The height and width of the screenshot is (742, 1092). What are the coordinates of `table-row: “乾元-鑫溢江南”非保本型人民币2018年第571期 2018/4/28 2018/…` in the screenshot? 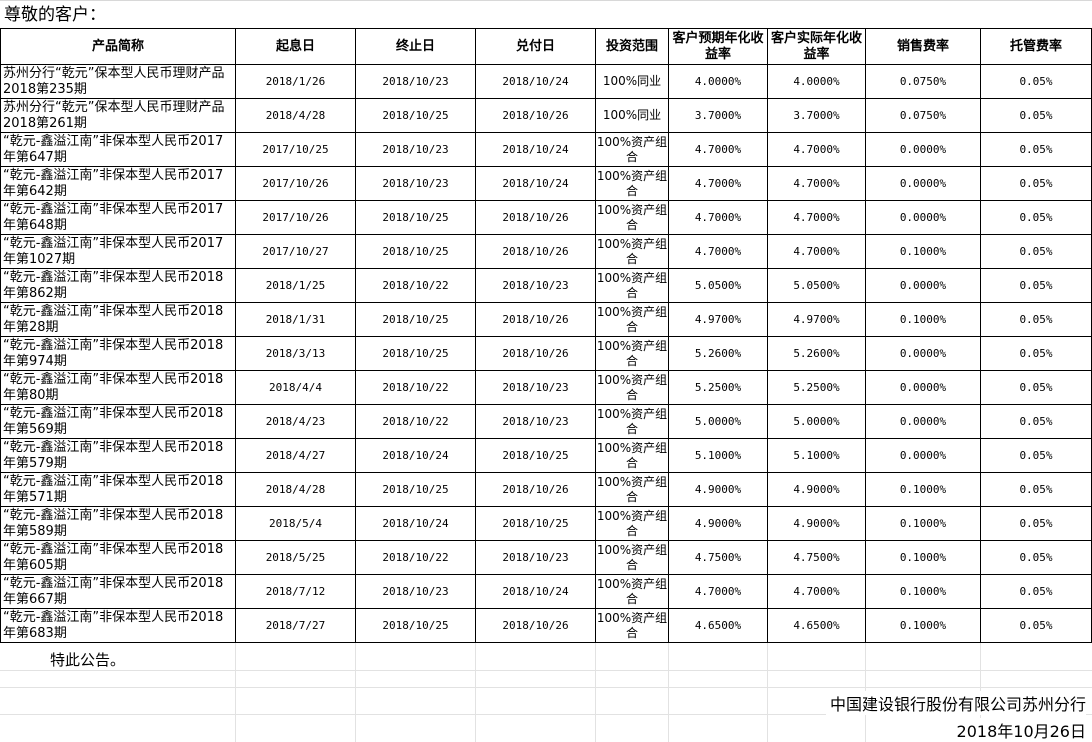 It's located at (546, 489).